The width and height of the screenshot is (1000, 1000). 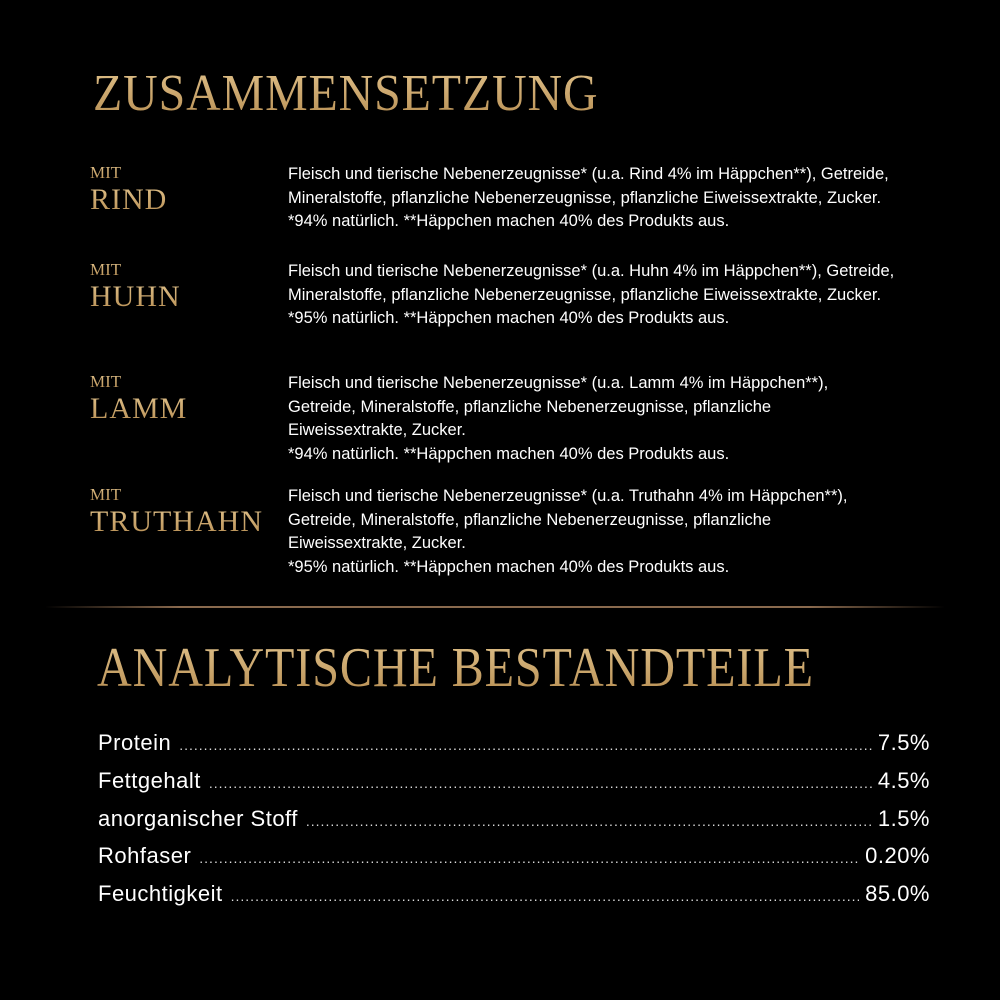 I want to click on variant-label: MIT LAMM, so click(x=138, y=399).